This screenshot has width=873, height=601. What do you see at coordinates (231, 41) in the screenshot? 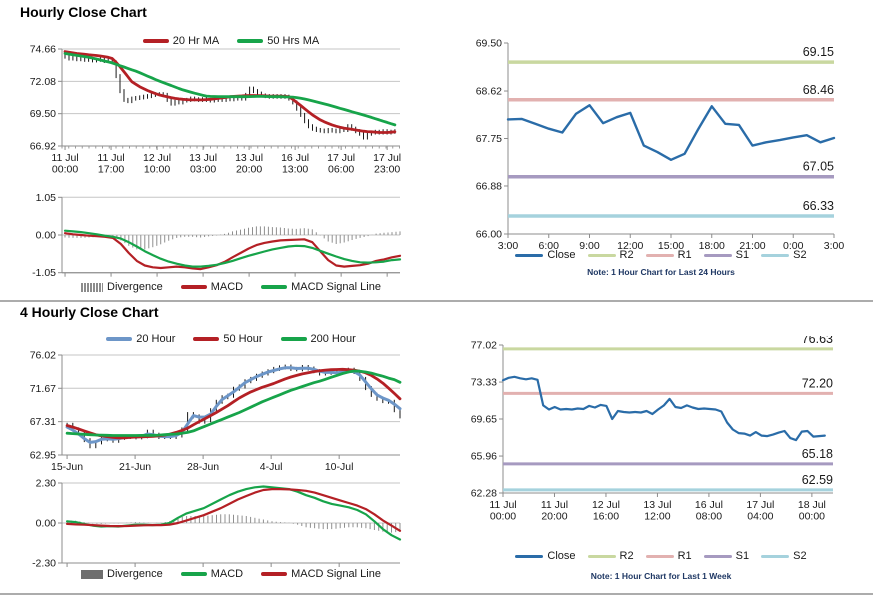
I see `hourly-ma-legend: 20 Hr MA 50 Hrs MA` at bounding box center [231, 41].